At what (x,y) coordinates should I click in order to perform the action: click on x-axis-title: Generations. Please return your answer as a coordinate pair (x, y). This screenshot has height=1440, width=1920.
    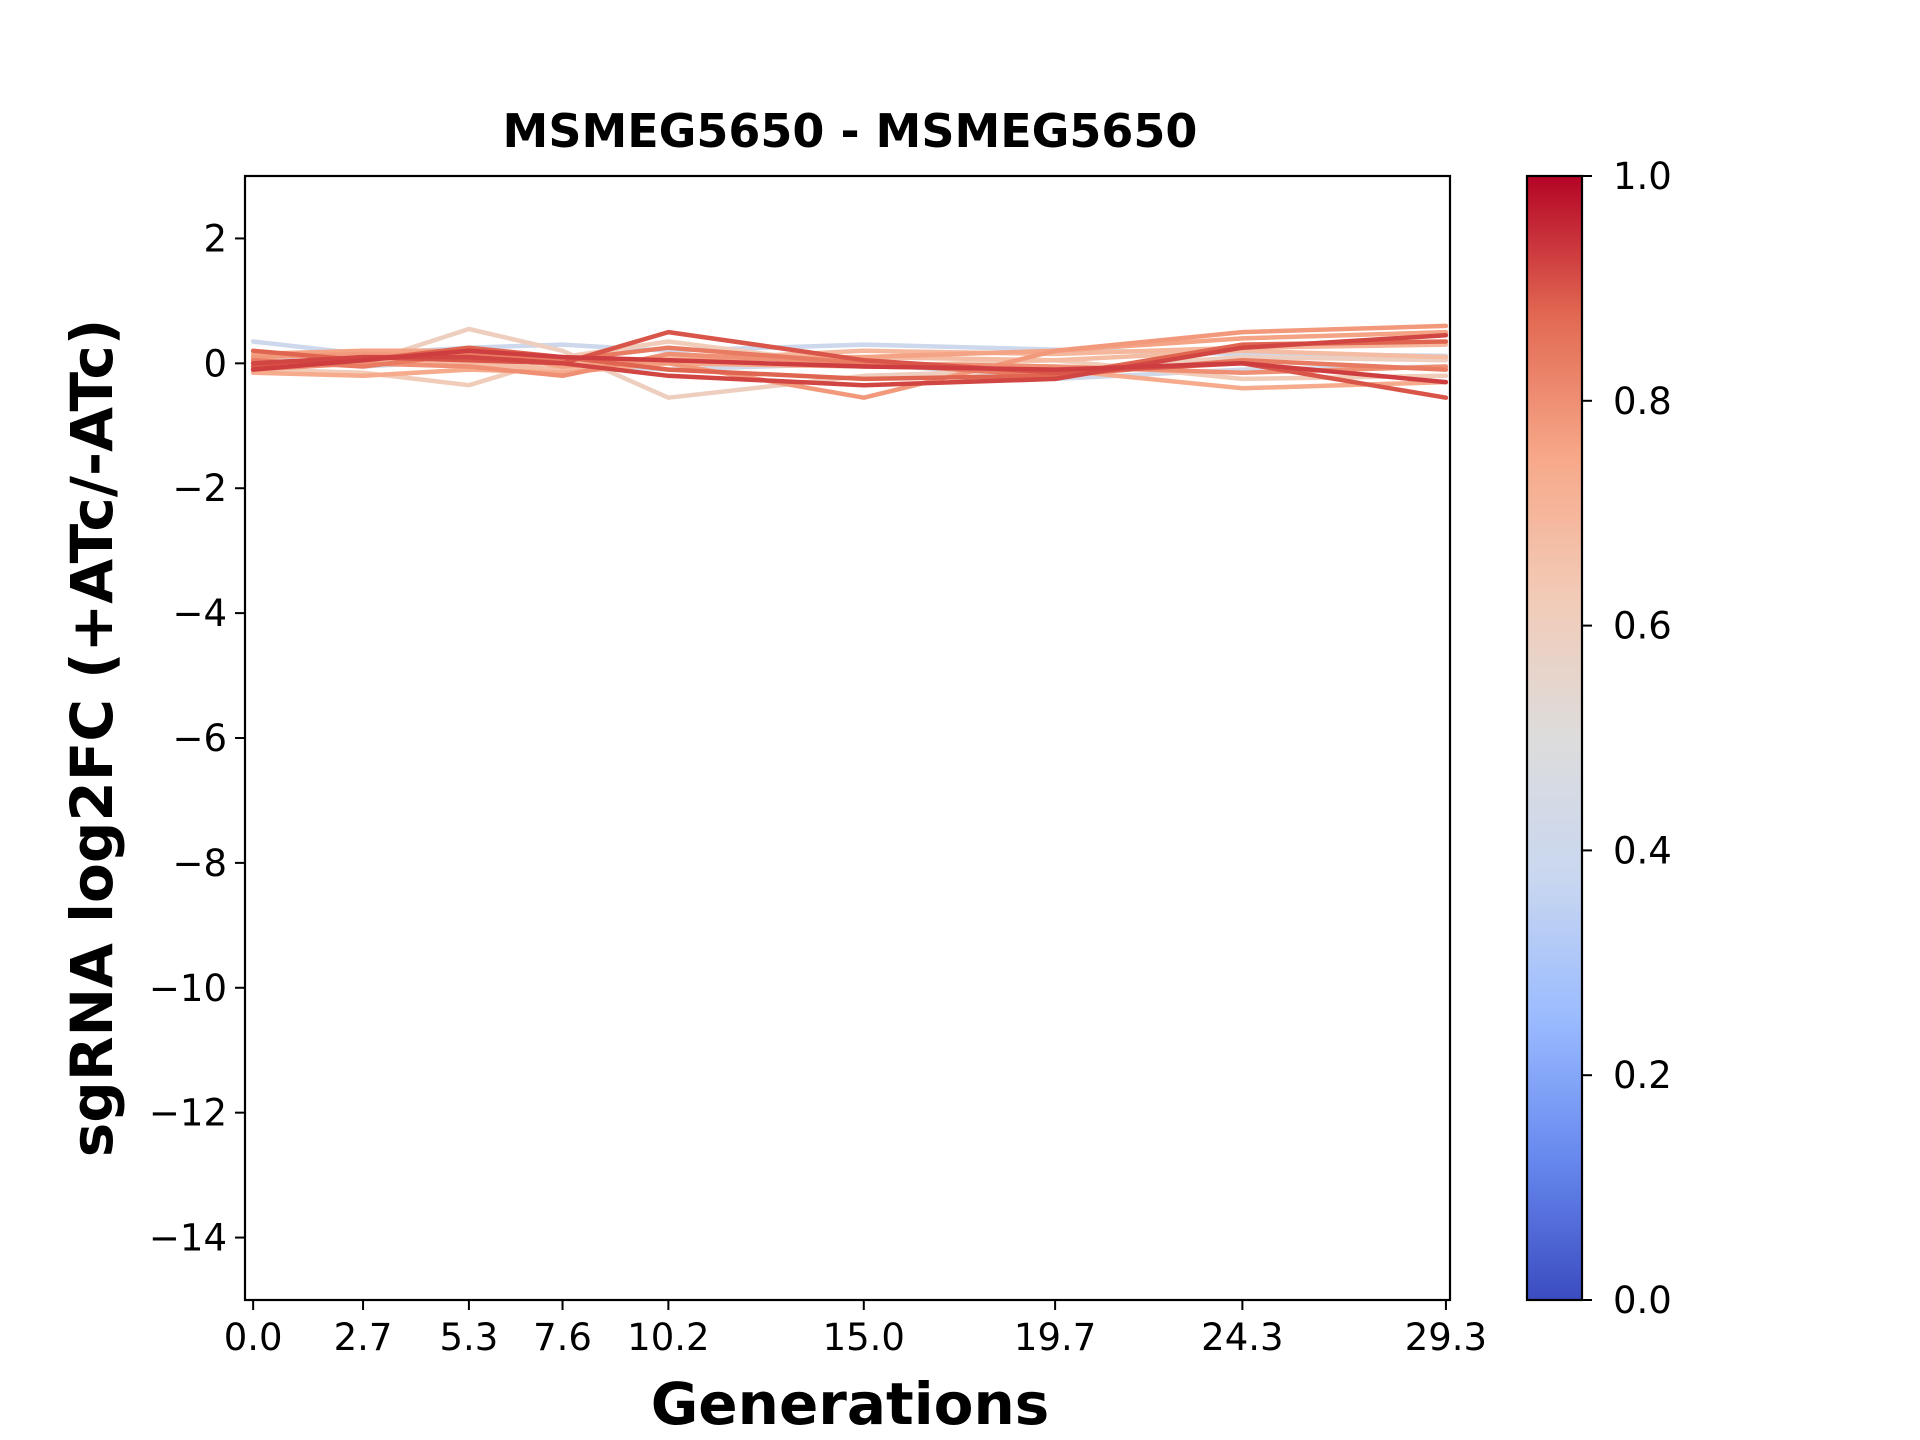
    Looking at the image, I should click on (850, 1404).